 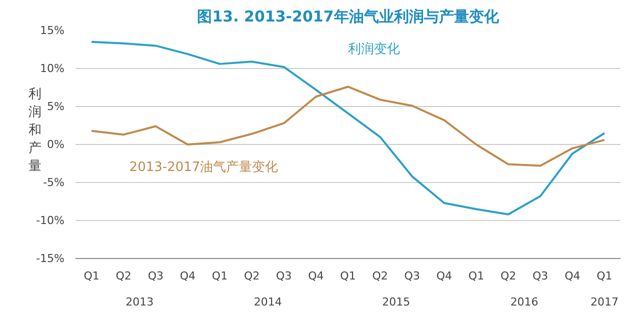 I want to click on text: 2015, so click(x=396, y=302).